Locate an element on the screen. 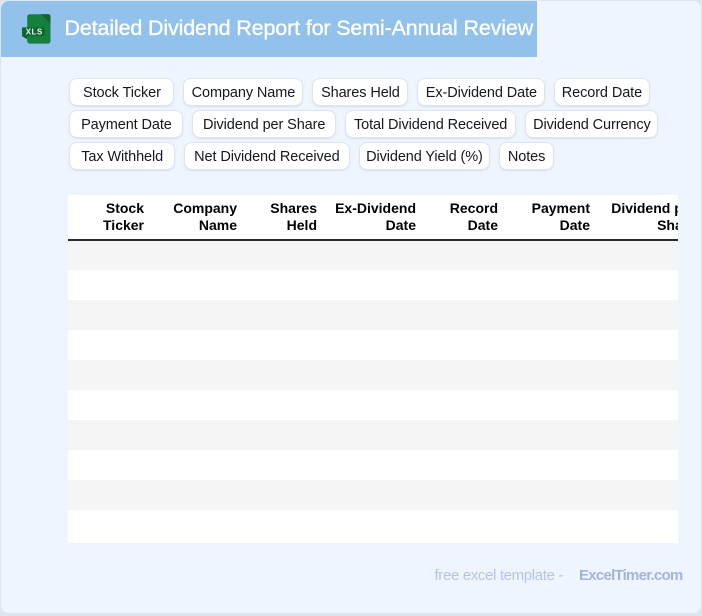 The height and width of the screenshot is (616, 702). svg-text: XLS is located at coordinates (33, 31).